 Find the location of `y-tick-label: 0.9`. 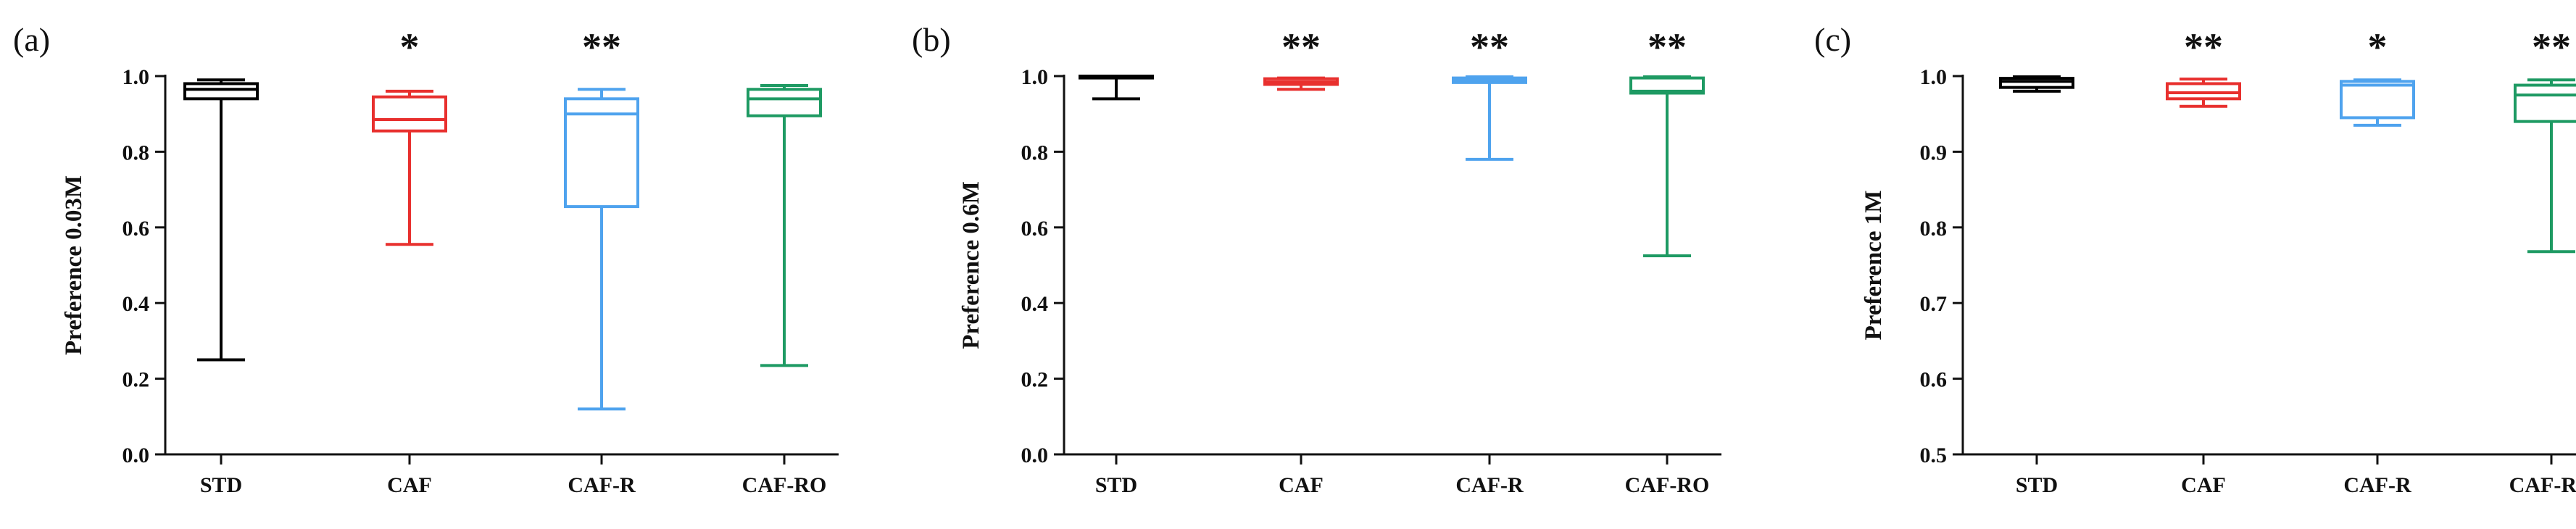

y-tick-label: 0.9 is located at coordinates (1934, 152).